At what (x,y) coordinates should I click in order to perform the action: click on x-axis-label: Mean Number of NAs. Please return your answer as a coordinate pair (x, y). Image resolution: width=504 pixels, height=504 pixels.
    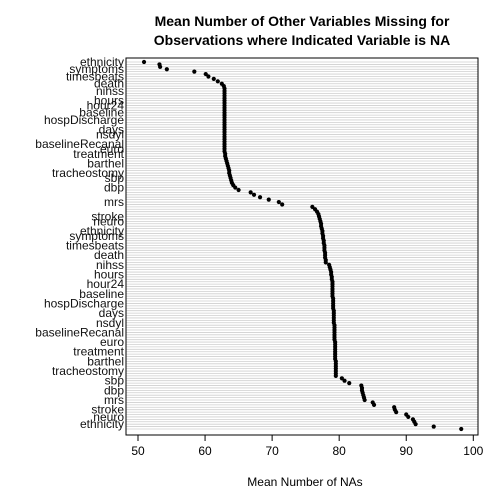
    Looking at the image, I should click on (304, 482).